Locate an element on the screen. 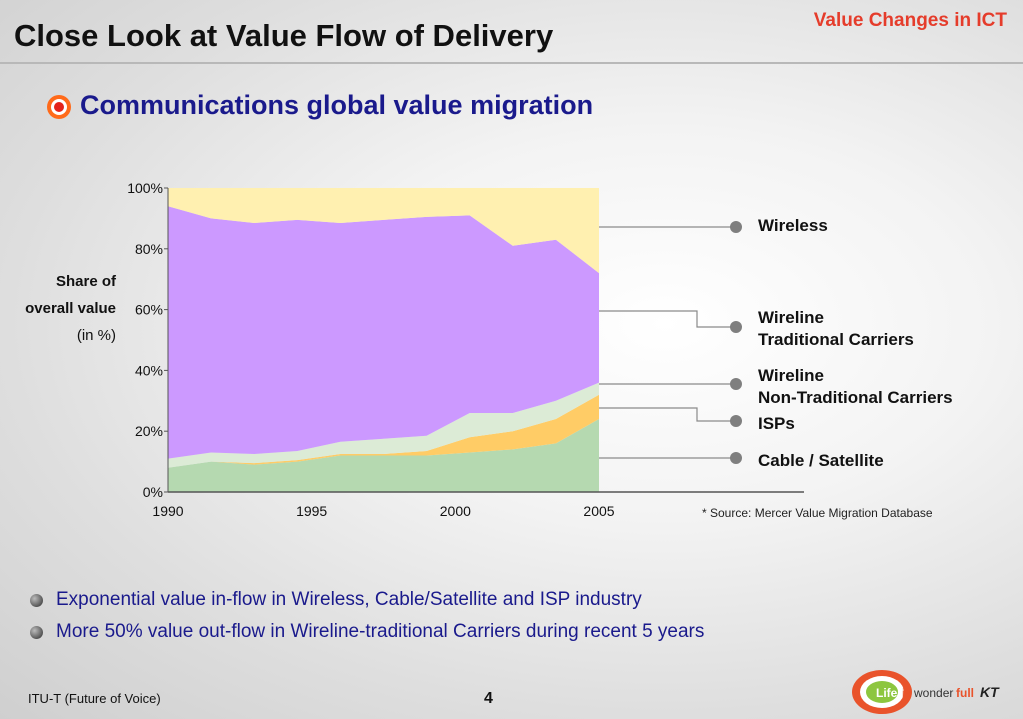 The width and height of the screenshot is (1023, 719). x-tick-label: 1990 is located at coordinates (167, 511).